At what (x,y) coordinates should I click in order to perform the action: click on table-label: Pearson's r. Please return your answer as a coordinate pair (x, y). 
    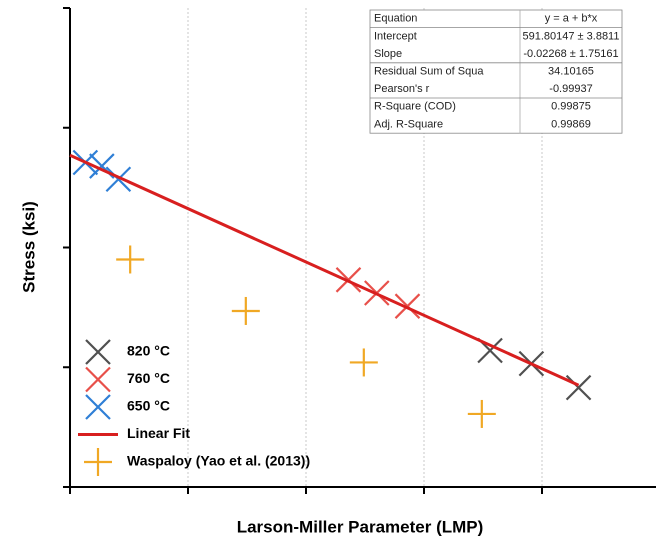
    Looking at the image, I should click on (402, 89).